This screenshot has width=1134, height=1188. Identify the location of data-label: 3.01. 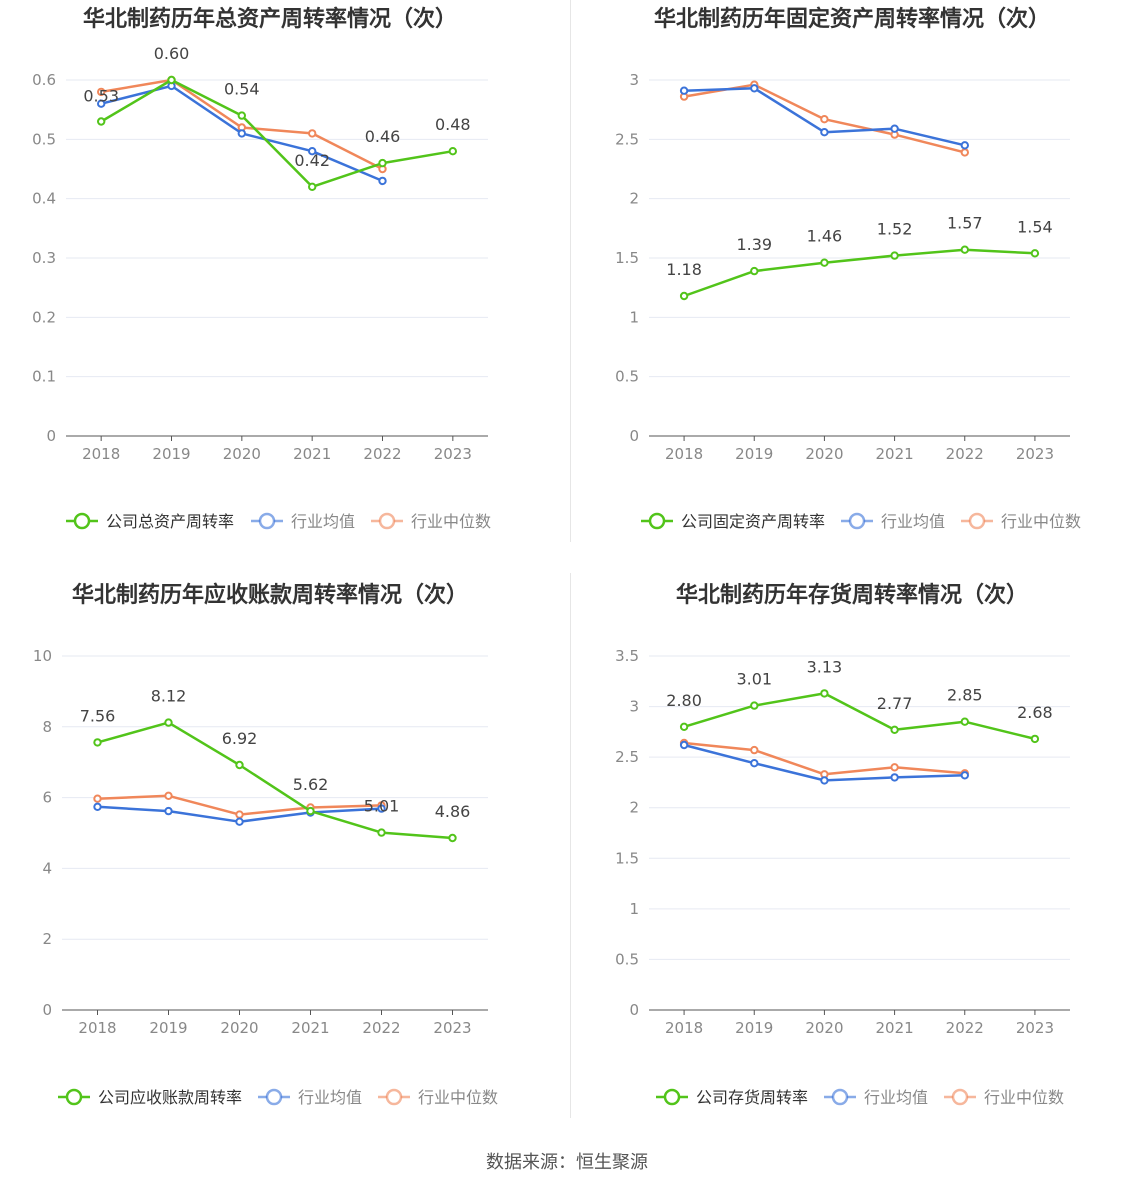
(754, 679).